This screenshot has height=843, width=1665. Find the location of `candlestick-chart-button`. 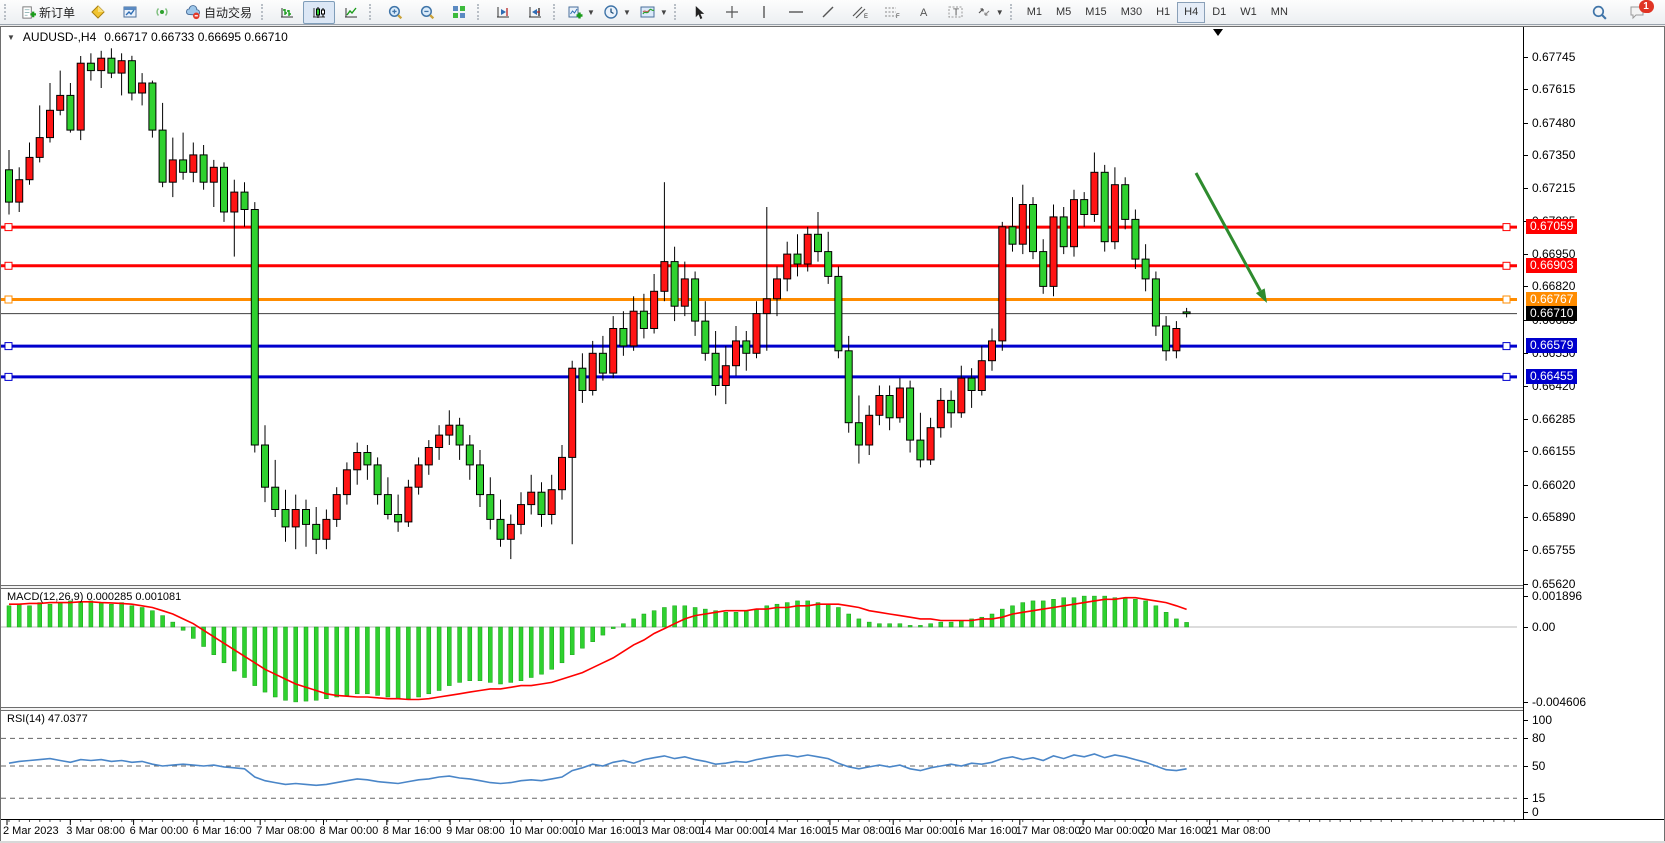

candlestick-chart-button is located at coordinates (319, 12).